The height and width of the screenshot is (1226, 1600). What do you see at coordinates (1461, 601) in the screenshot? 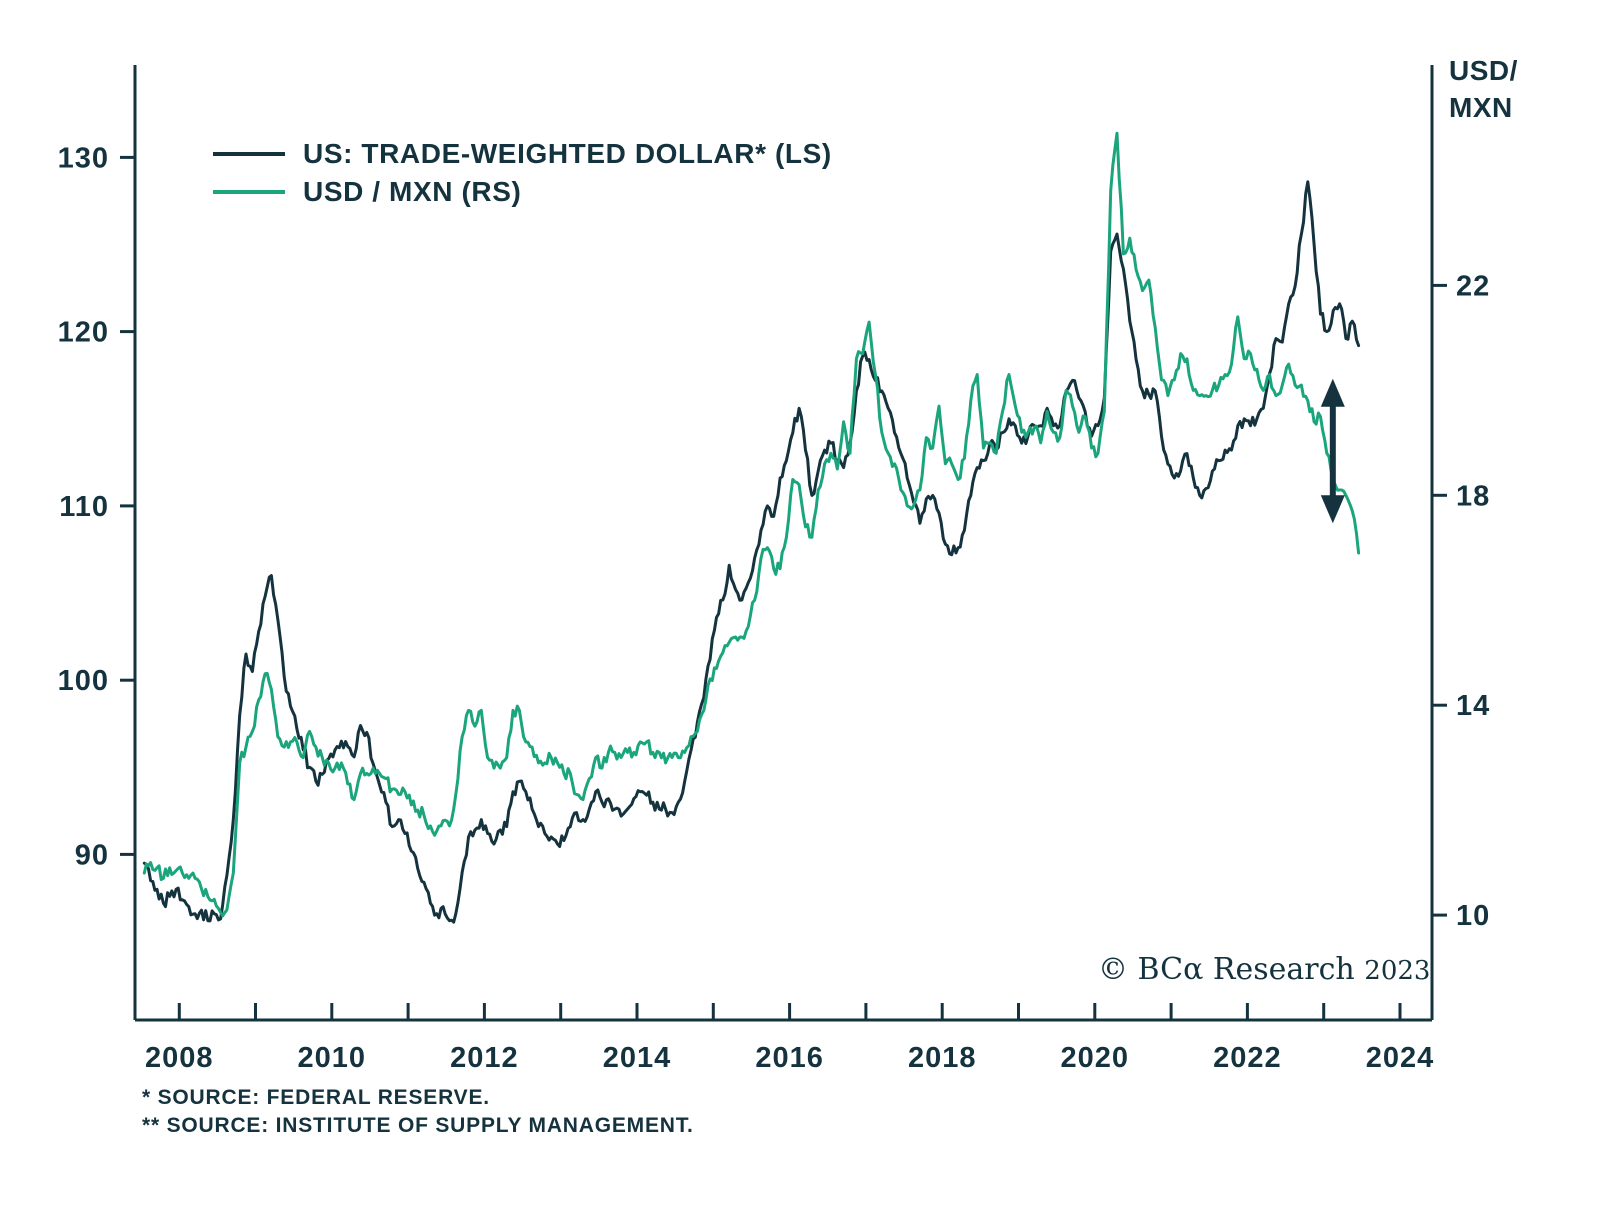
I see `right-axis-ticks: 10 14 18 22` at bounding box center [1461, 601].